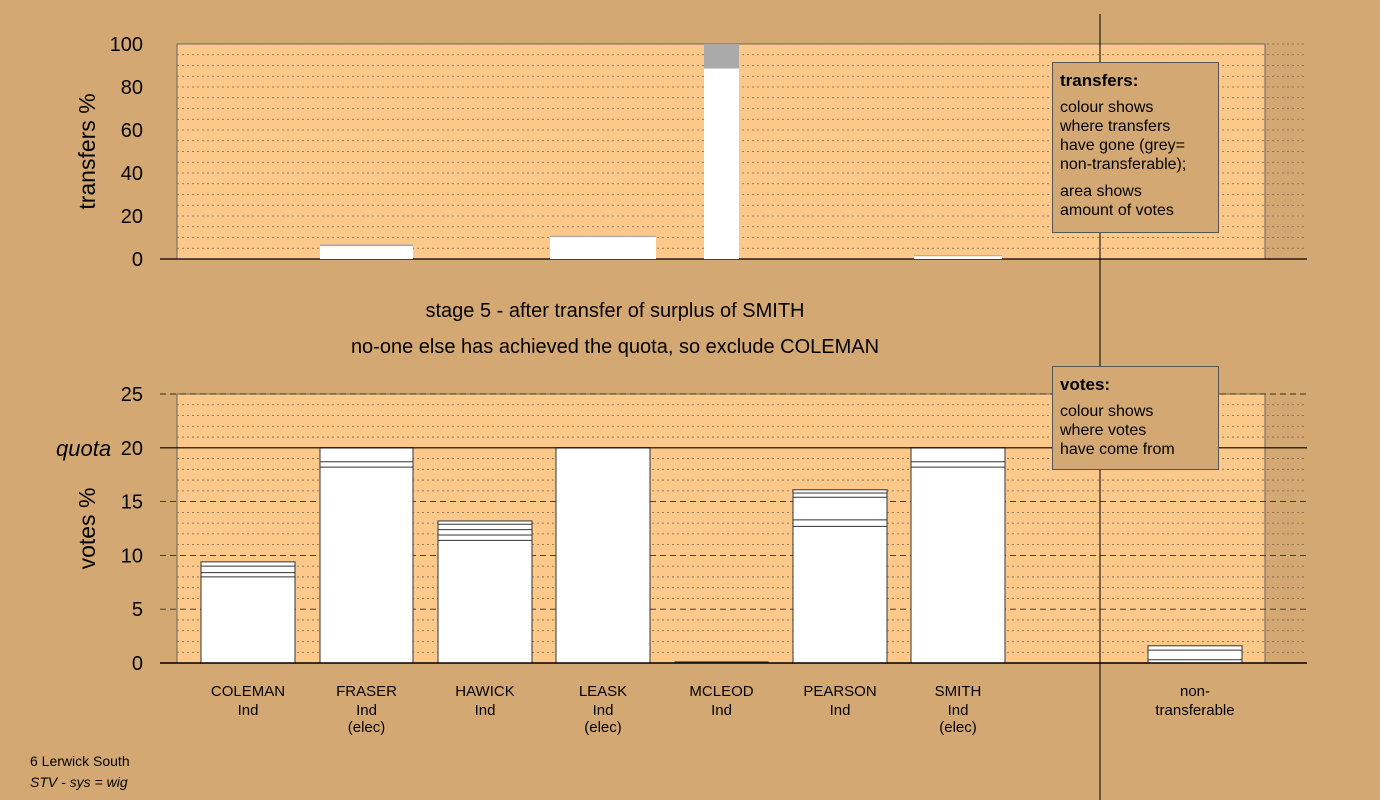 The image size is (1380, 800). I want to click on votes-legend-title: votes:, so click(1085, 384).